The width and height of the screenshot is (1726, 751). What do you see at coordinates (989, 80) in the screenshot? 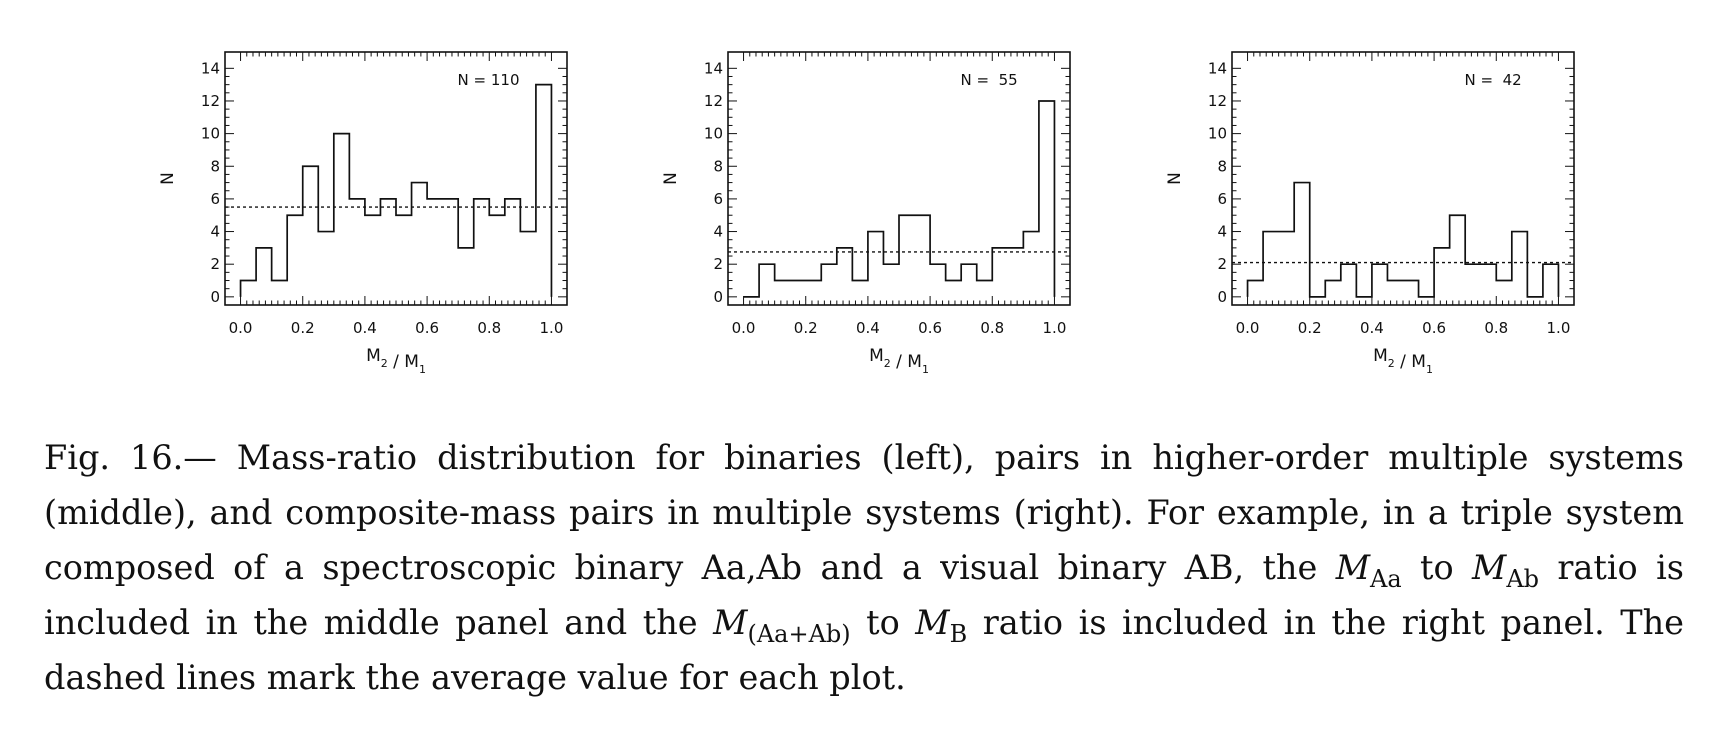
I see `count-annotation: N = 55` at bounding box center [989, 80].